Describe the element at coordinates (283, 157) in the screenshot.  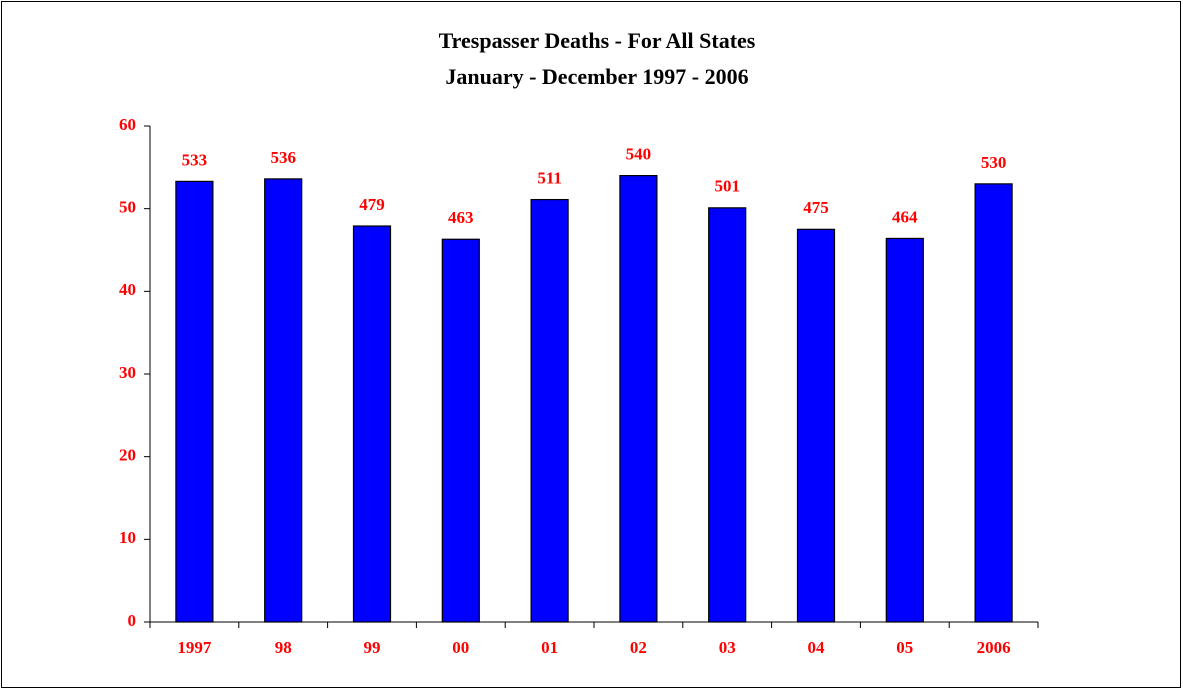
I see `value-label: 536` at that location.